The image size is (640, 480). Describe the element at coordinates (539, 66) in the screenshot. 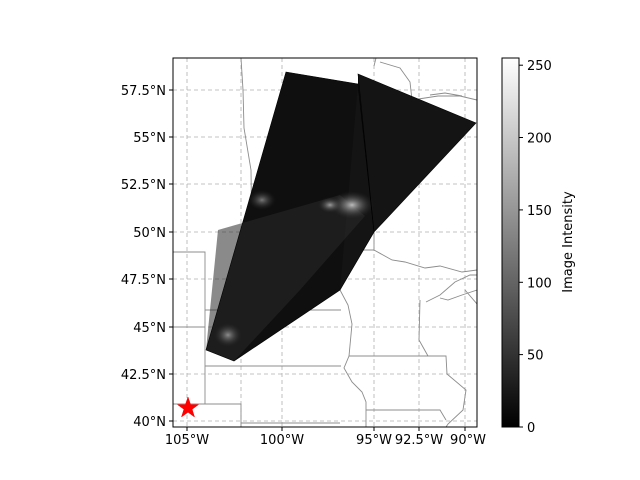

I see `colorbar-tick-label: 250` at that location.